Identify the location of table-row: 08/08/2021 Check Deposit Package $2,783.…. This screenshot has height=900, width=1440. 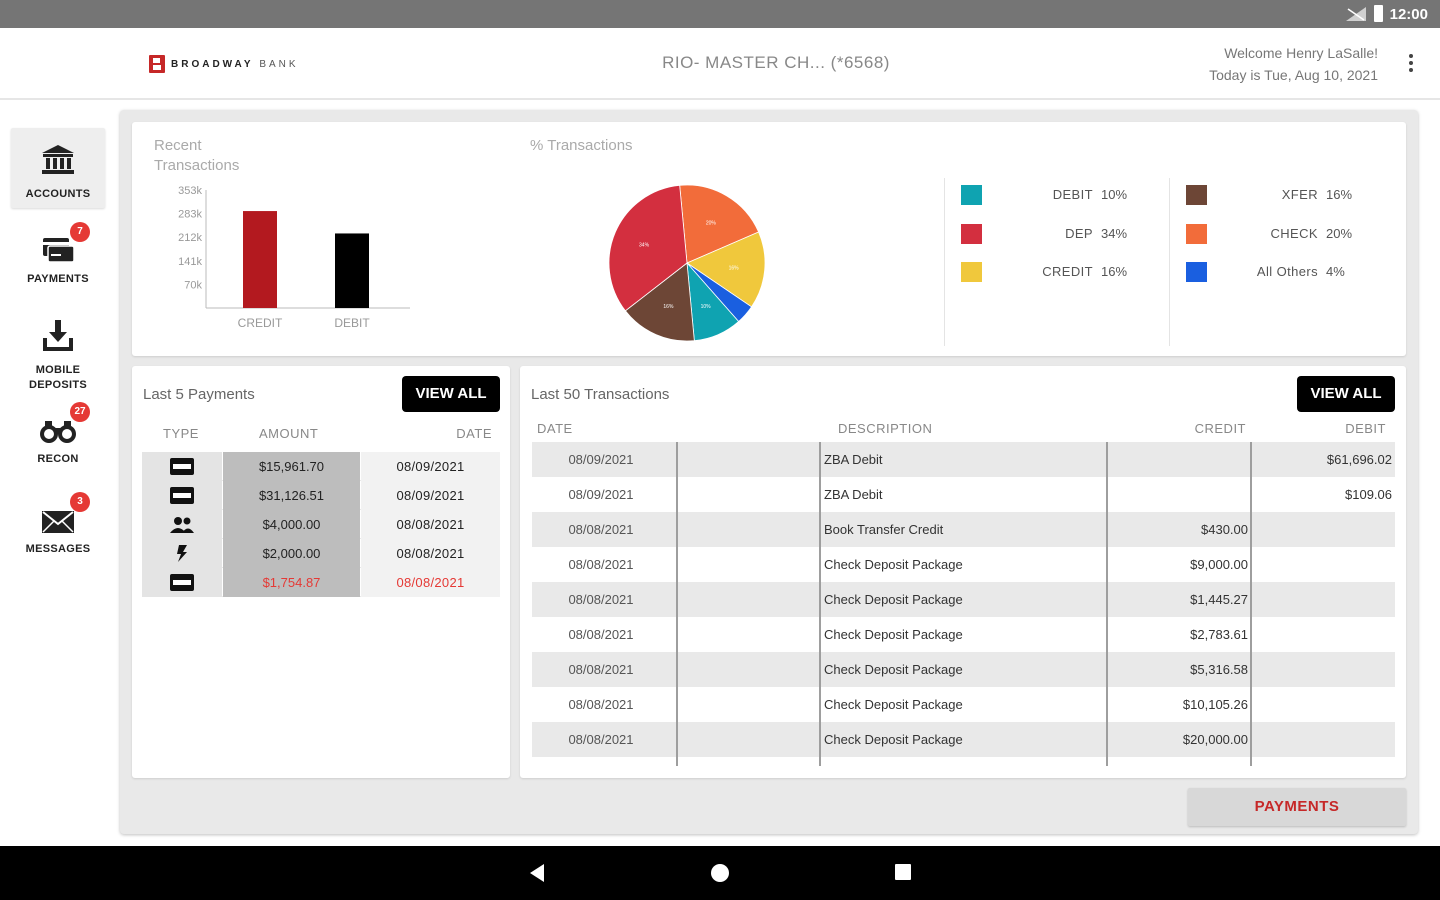
(963, 634).